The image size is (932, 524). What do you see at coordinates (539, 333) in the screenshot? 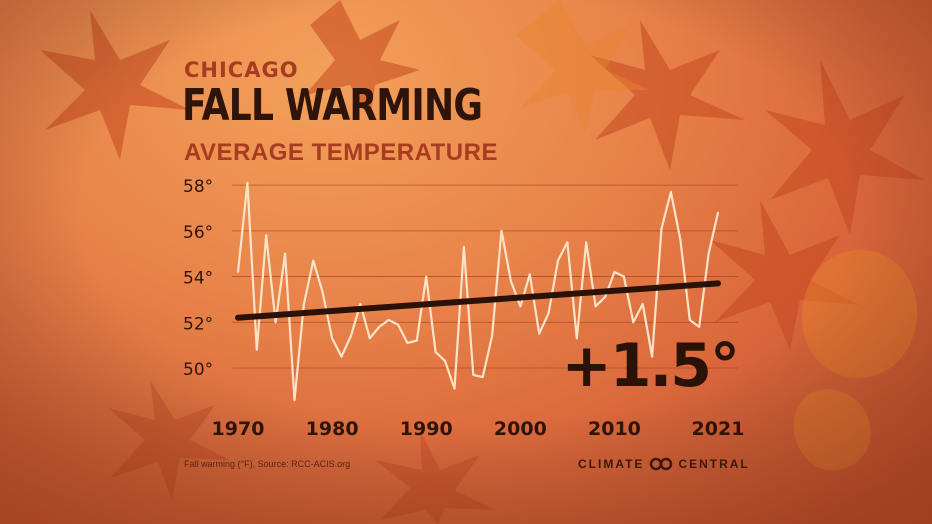
I see `data-point-2002` at bounding box center [539, 333].